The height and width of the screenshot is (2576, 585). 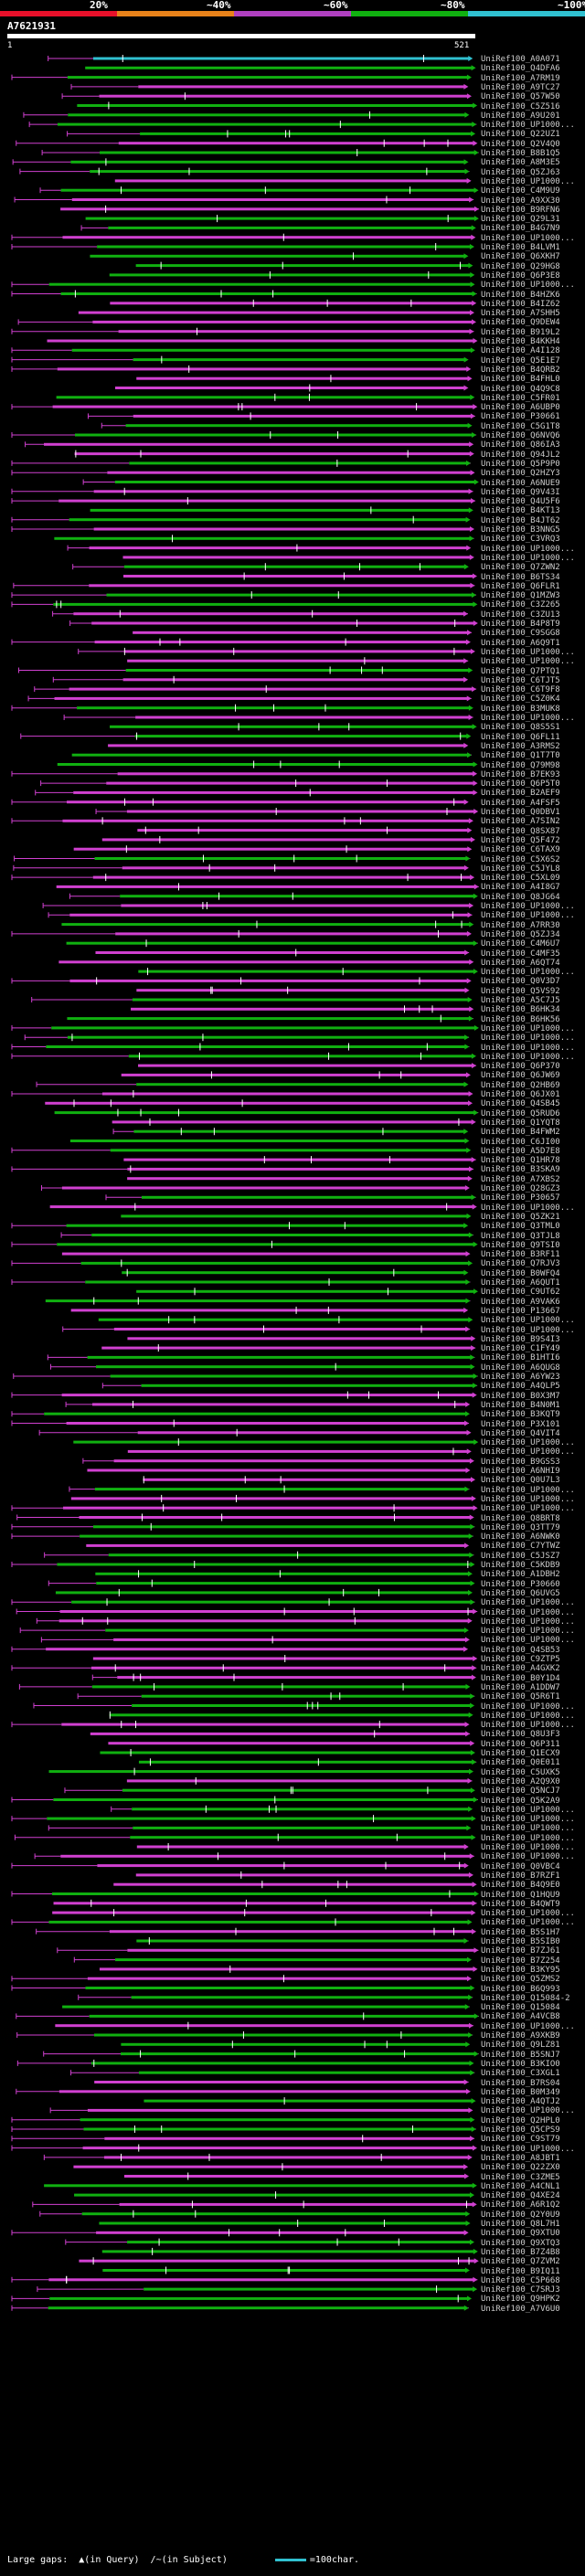 I want to click on hit-label: UniRef100_Q6XKH7, so click(x=520, y=257).